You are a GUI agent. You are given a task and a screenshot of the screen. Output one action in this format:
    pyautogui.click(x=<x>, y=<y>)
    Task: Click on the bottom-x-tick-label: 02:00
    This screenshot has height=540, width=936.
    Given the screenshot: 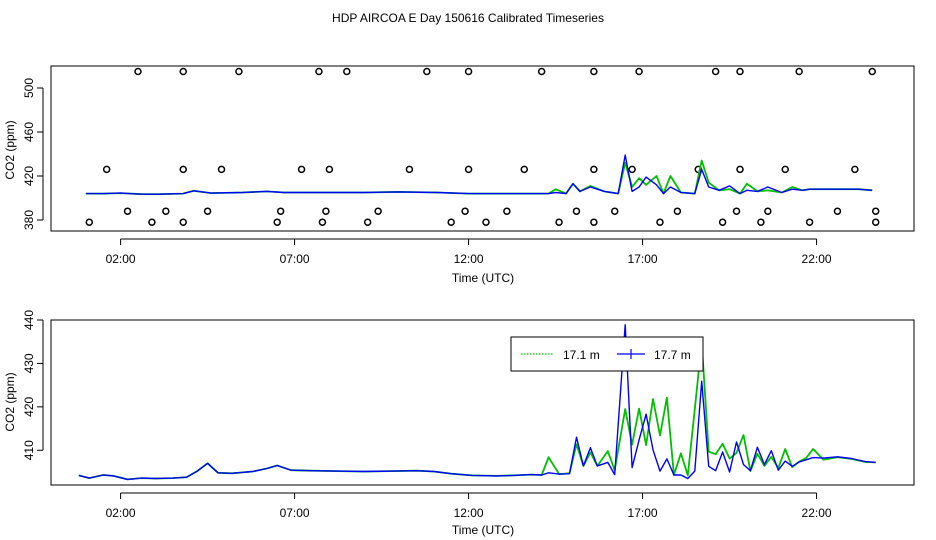 What is the action you would take?
    pyautogui.click(x=121, y=513)
    